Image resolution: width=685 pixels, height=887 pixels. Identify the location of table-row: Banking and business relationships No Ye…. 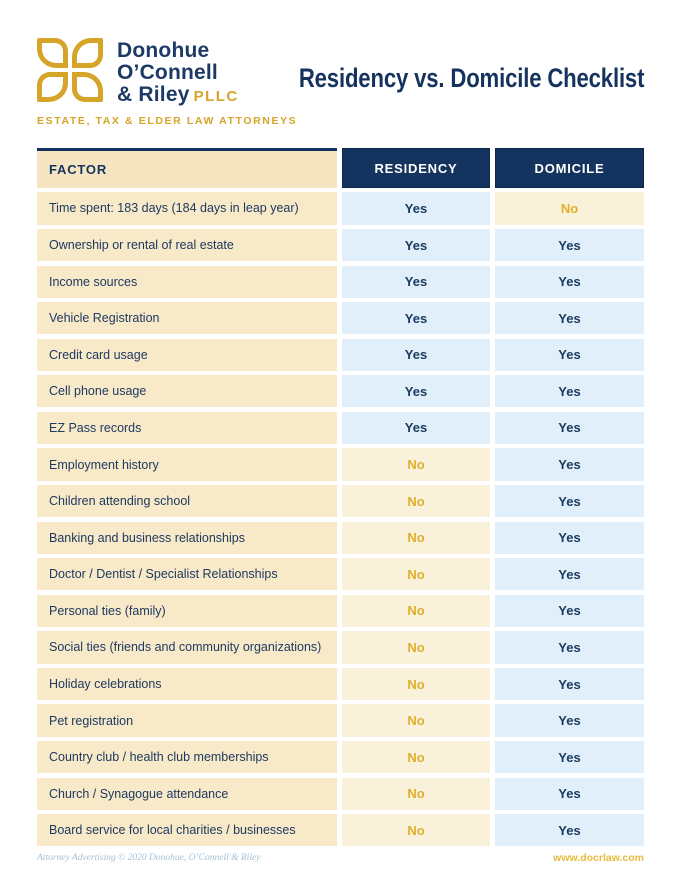
(340, 537).